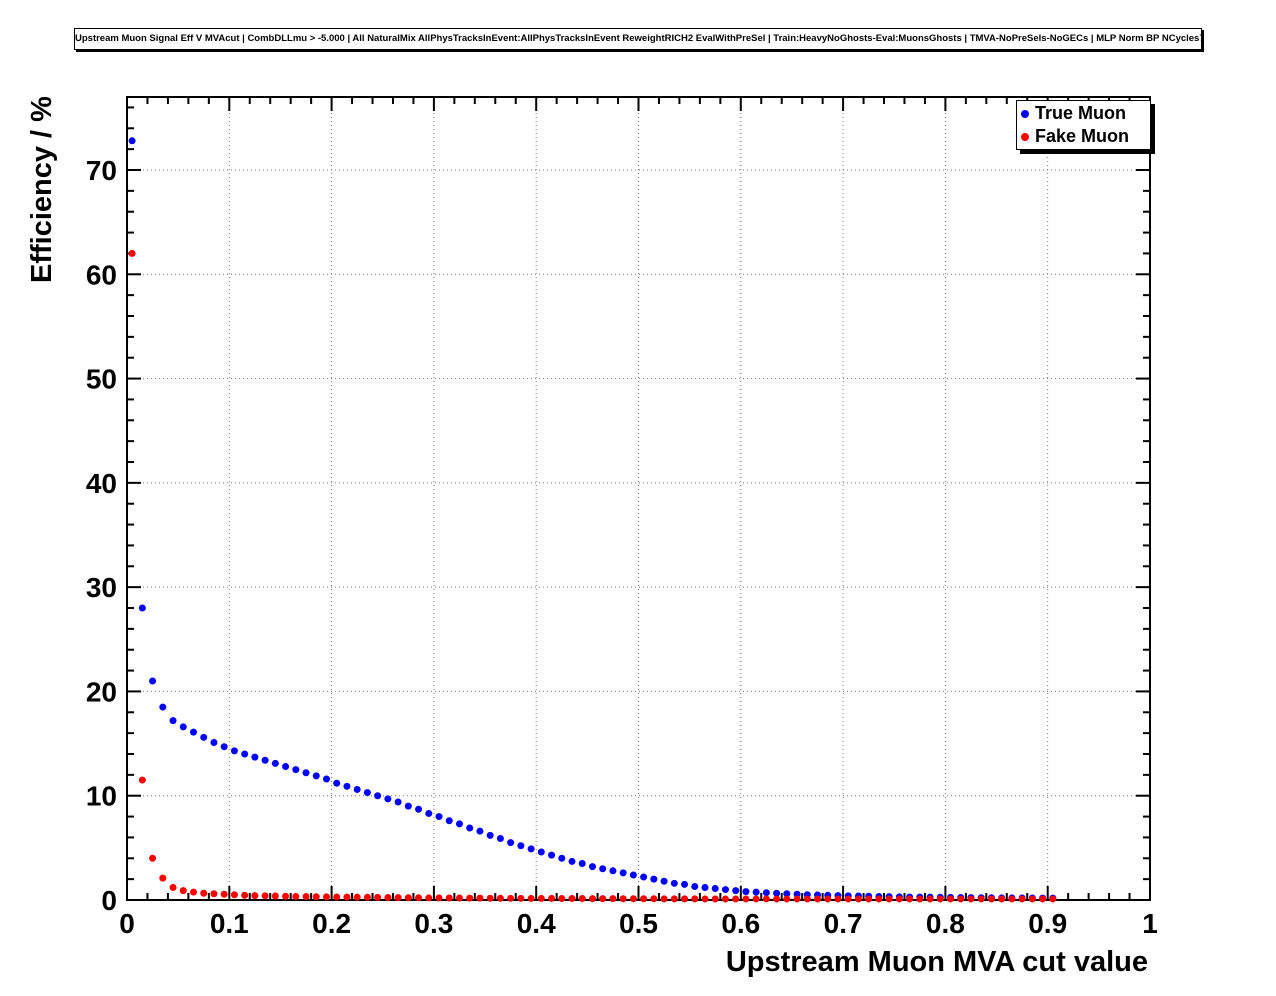  Describe the element at coordinates (433, 923) in the screenshot. I see `svg-text: 0.3` at that location.